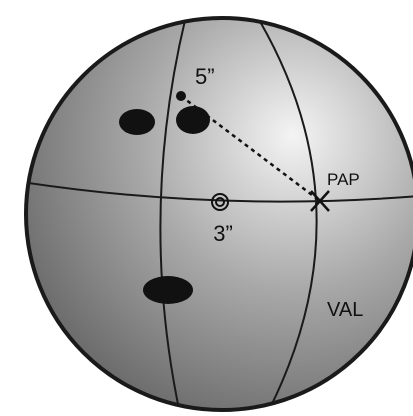 The height and width of the screenshot is (416, 413). What do you see at coordinates (287, 214) in the screenshot?
I see `vertical-meridian-right` at bounding box center [287, 214].